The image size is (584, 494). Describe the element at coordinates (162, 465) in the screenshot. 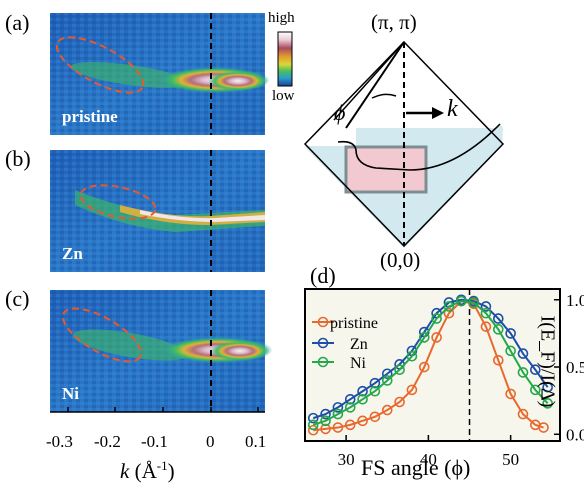

I see `k-axis-exponent: -1` at that location.